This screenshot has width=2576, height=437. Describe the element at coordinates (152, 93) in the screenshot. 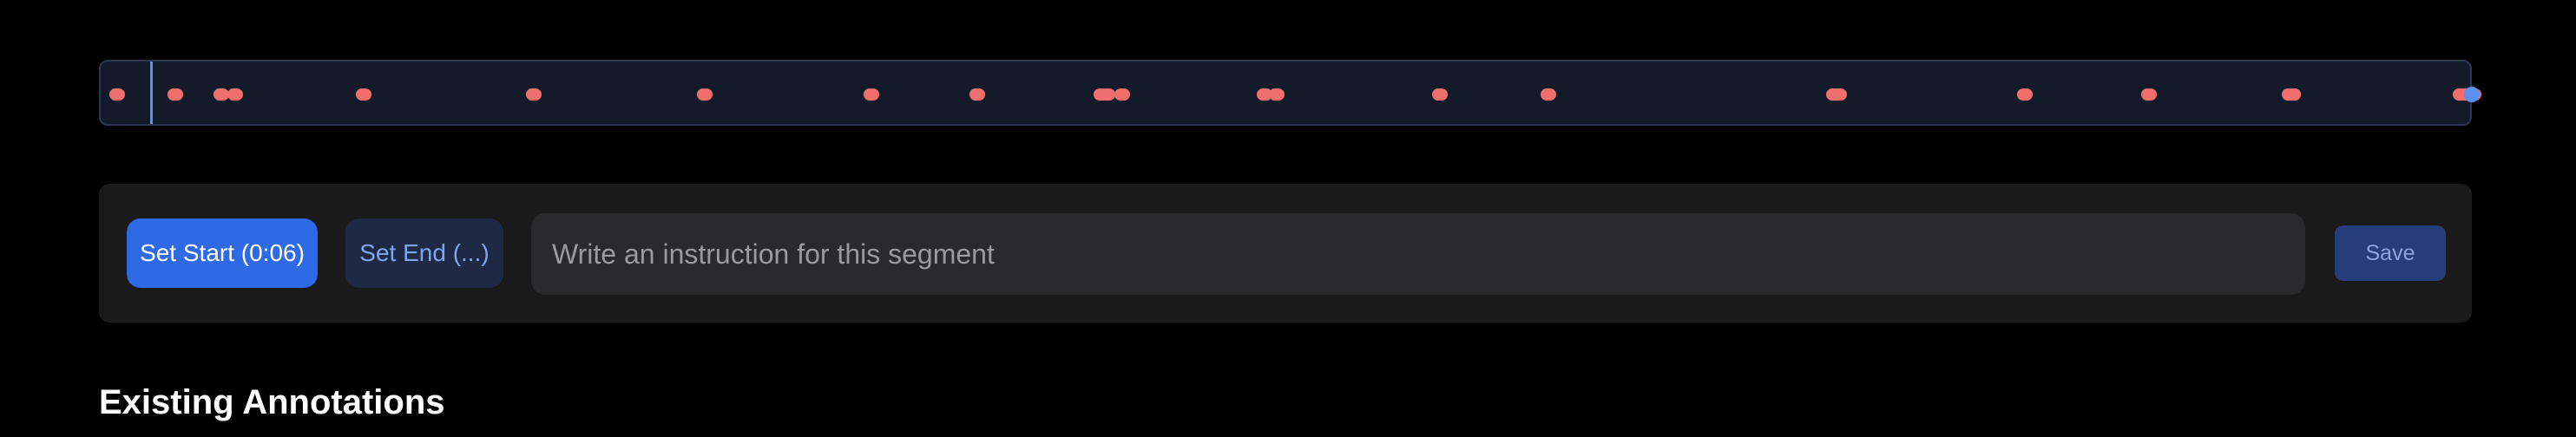

I see `playhead` at that location.